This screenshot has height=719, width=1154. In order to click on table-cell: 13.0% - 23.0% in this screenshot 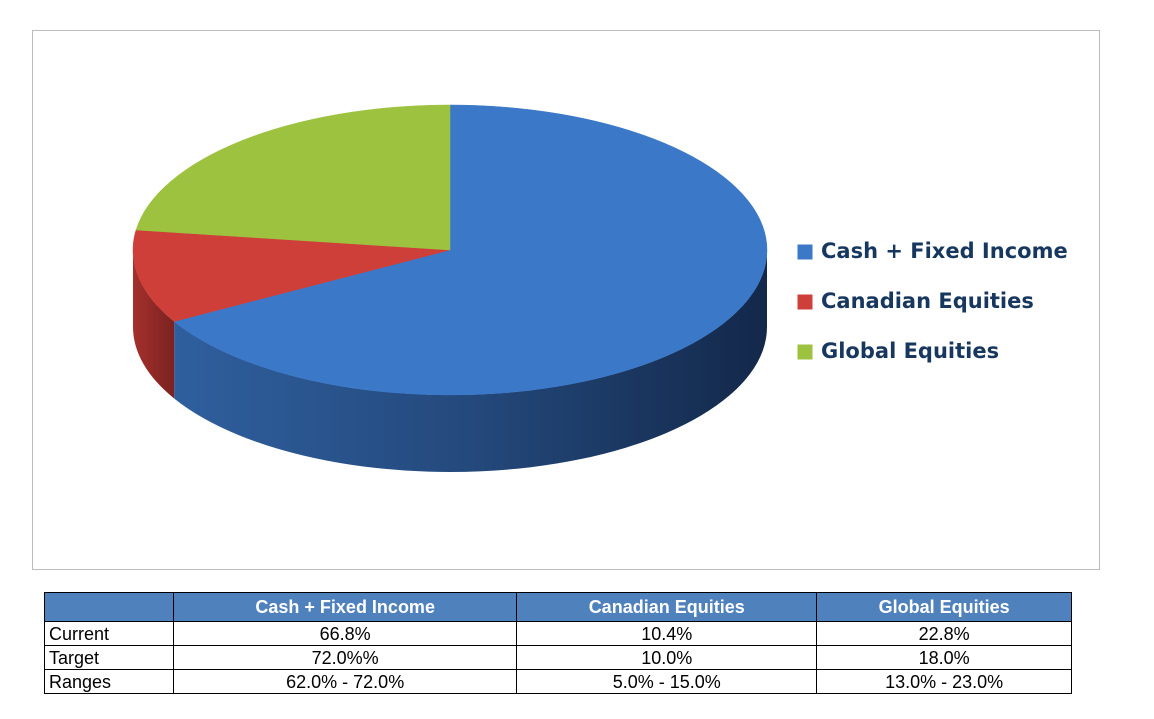, I will do `click(944, 681)`.